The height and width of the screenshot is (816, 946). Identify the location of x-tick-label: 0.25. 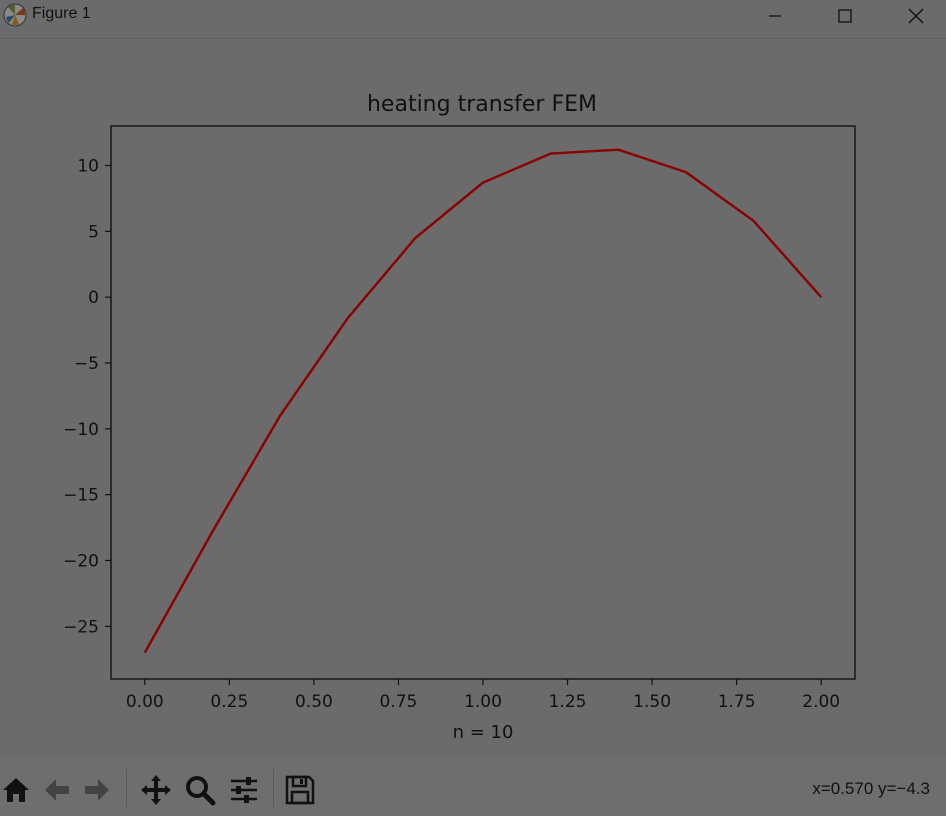
(229, 702).